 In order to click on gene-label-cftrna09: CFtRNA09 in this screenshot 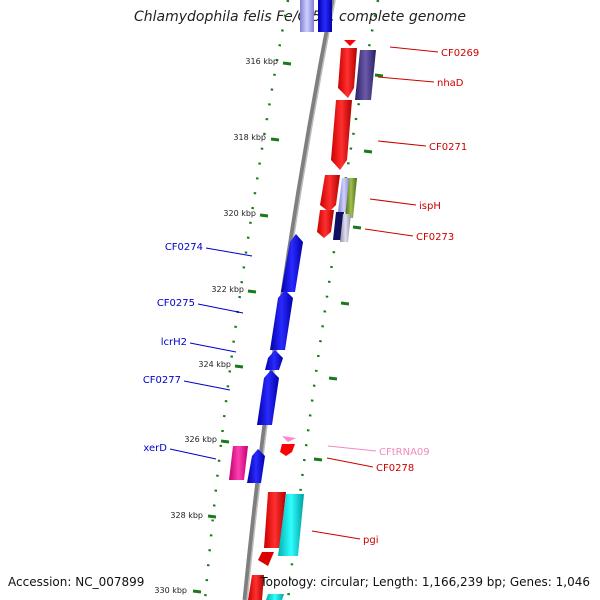, I will do `click(404, 452)`.